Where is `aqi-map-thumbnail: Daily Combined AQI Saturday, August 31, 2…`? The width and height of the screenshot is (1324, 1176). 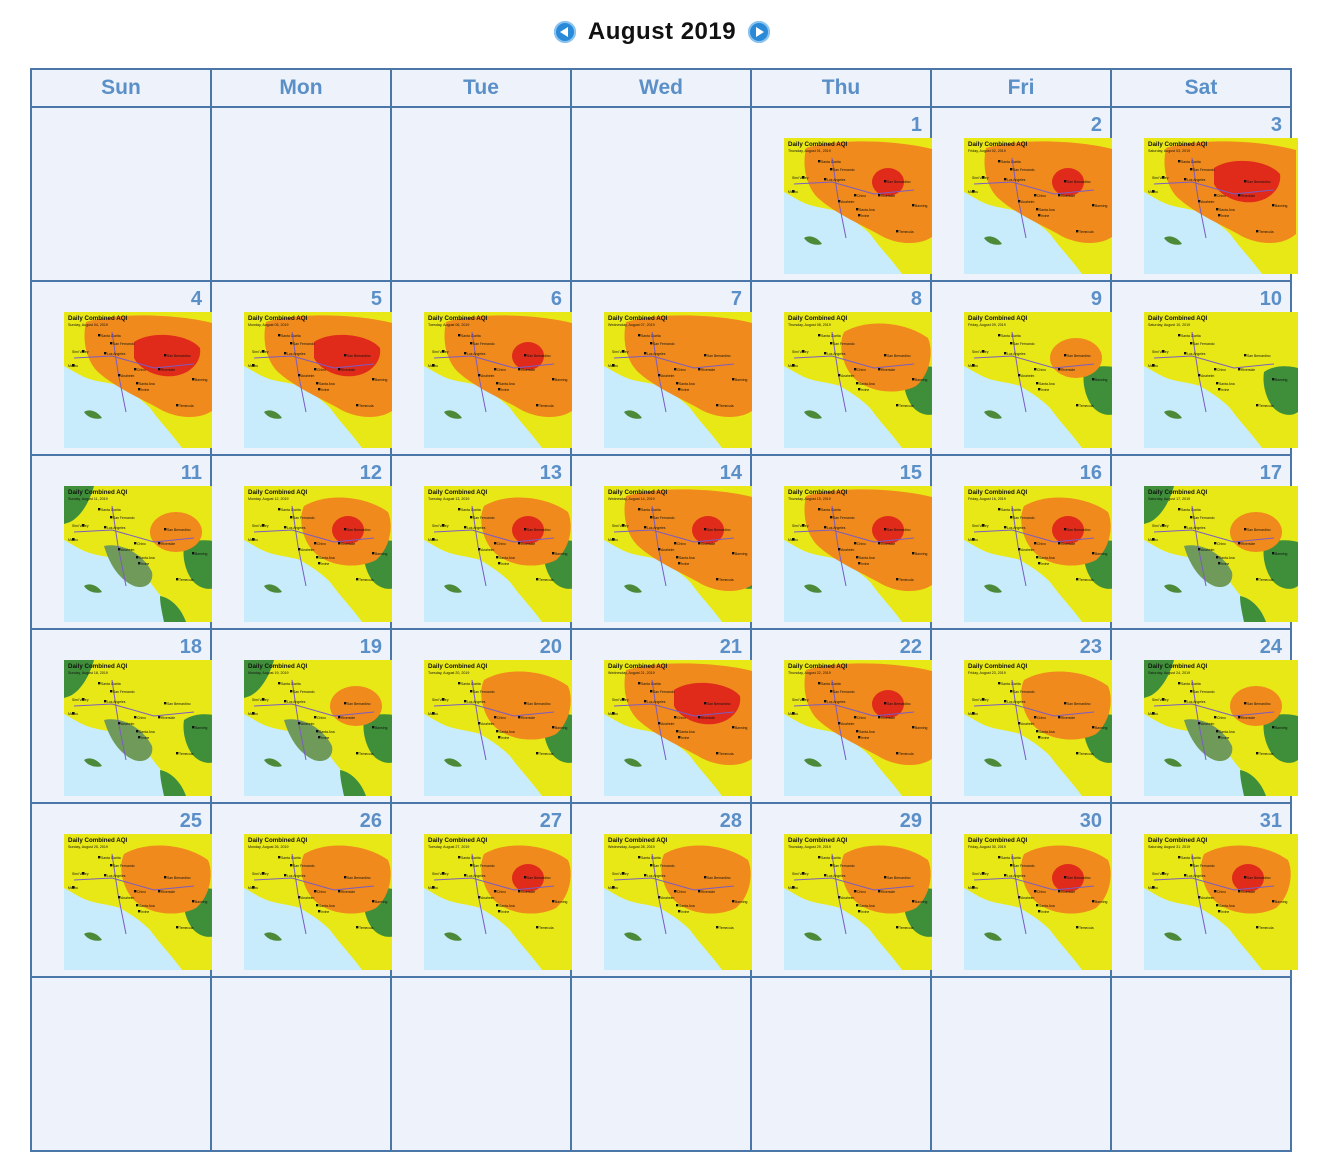
aqi-map-thumbnail: Daily Combined AQI Saturday, August 31, 2… is located at coordinates (1221, 902).